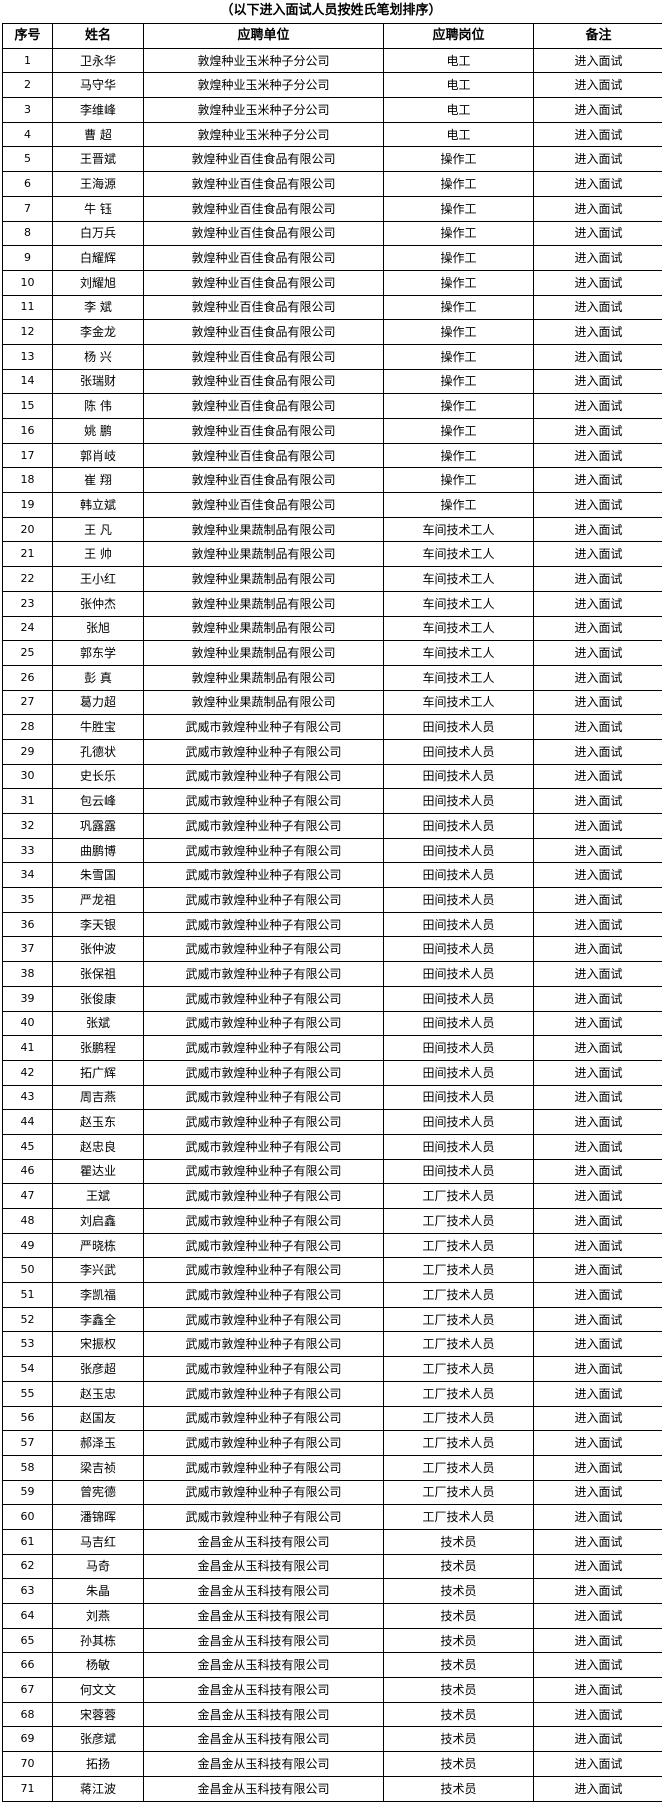 Image resolution: width=662 pixels, height=1804 pixels. Describe the element at coordinates (98, 1048) in the screenshot. I see `name-cell: 张鹏程` at that location.